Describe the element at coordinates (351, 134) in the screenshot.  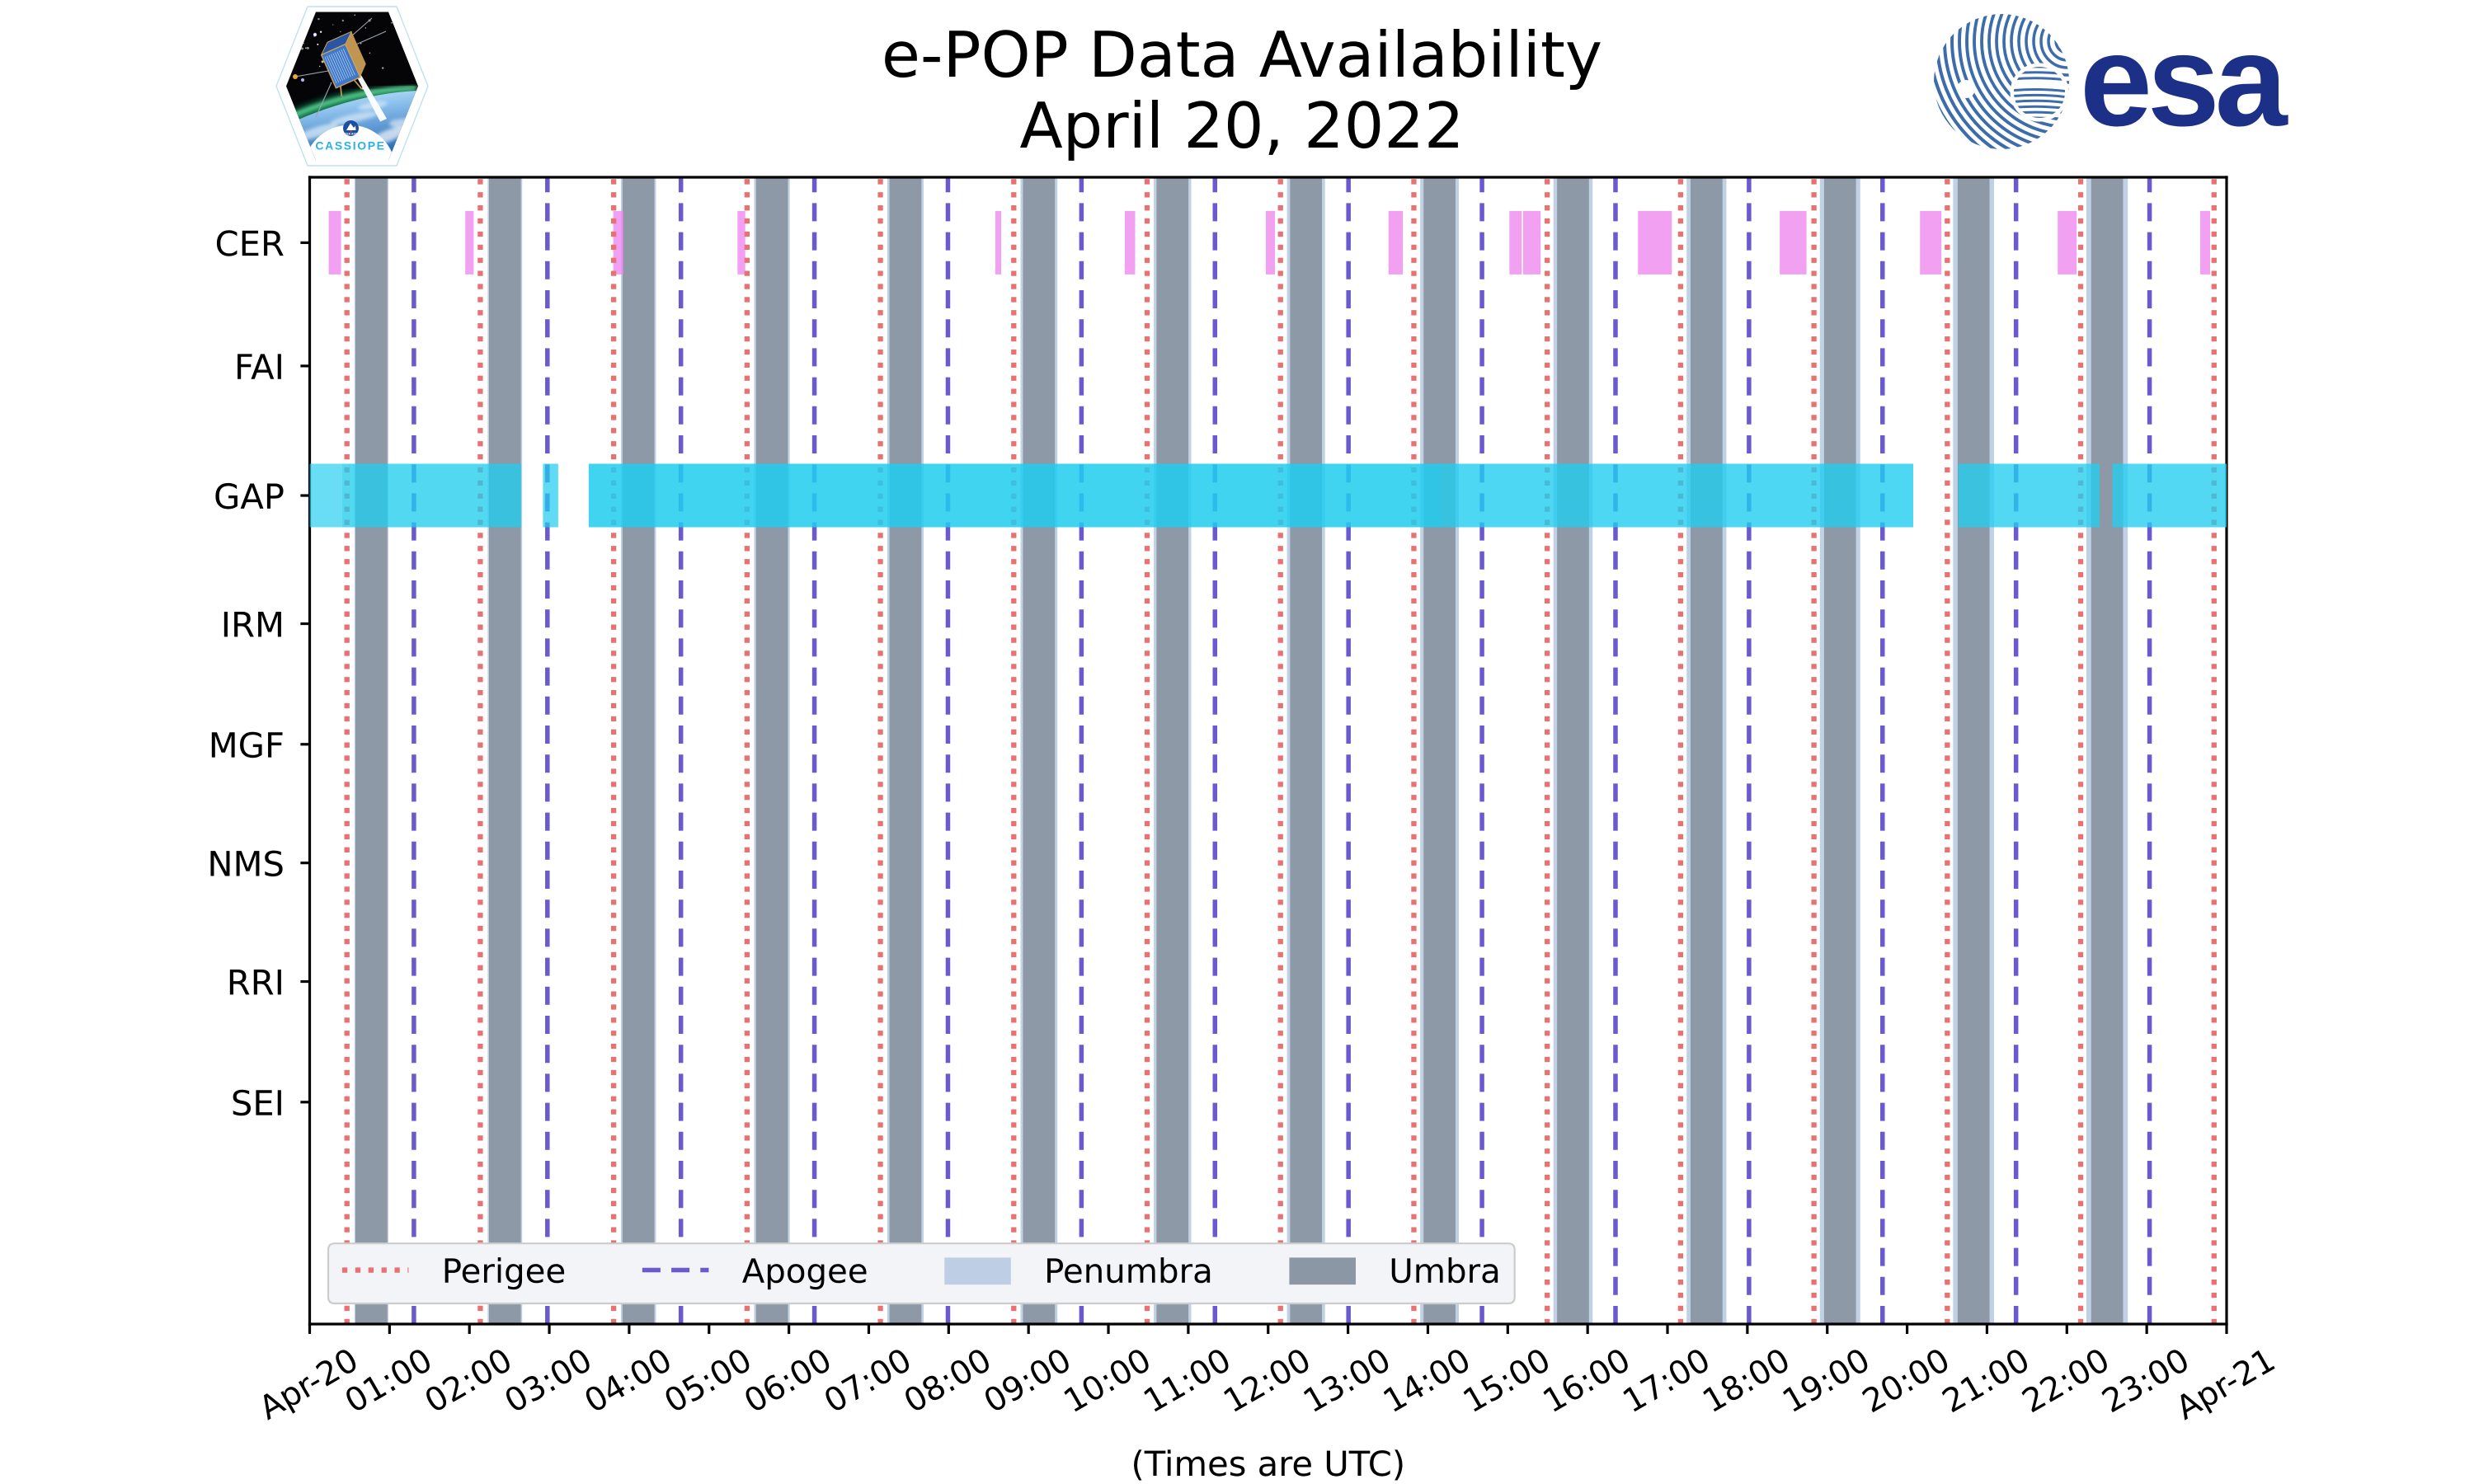
I see `svg-text: CSA ASC` at that location.